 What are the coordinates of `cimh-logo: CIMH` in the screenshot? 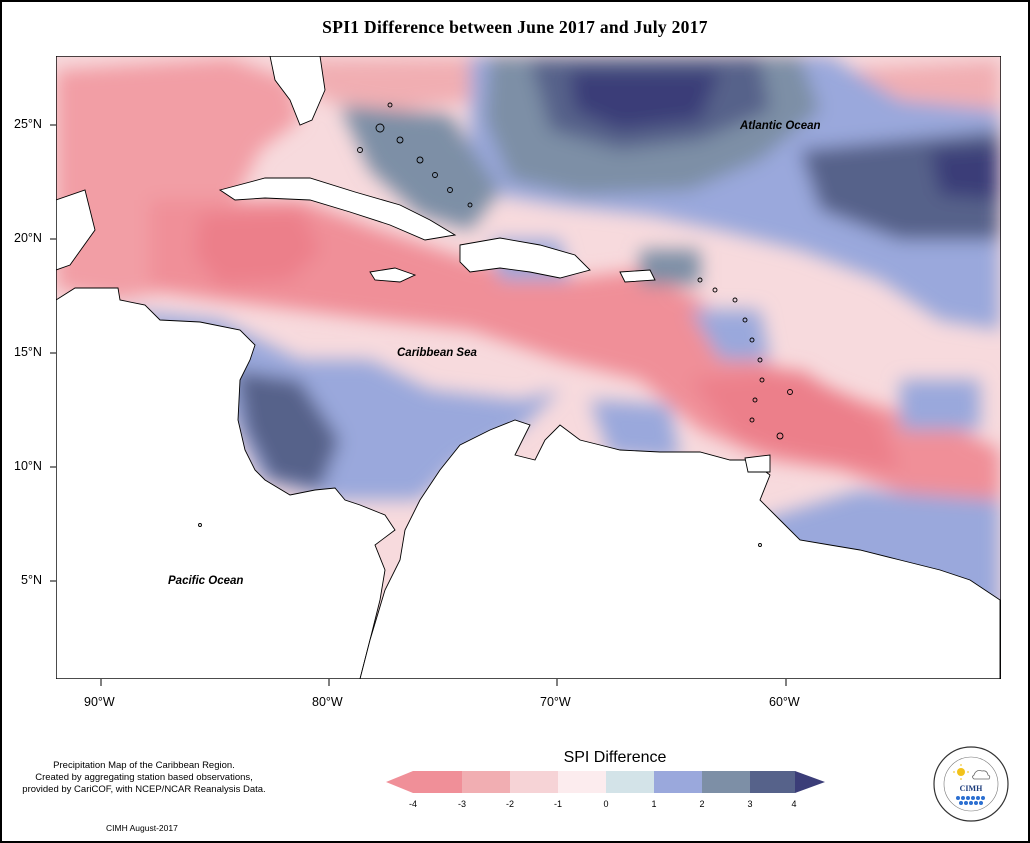 It's located at (971, 784).